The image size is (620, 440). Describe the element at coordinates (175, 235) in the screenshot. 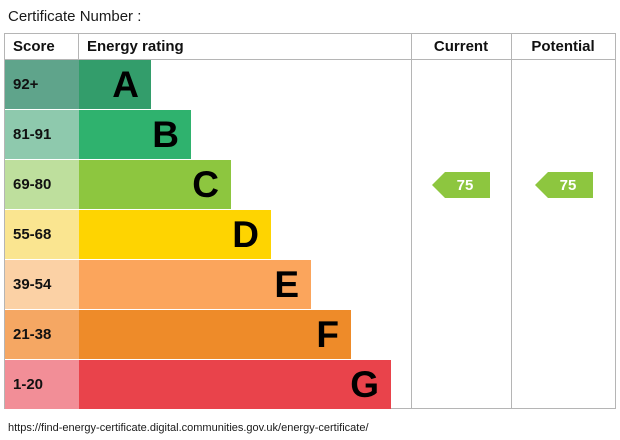

I see `rating-bar: D` at that location.